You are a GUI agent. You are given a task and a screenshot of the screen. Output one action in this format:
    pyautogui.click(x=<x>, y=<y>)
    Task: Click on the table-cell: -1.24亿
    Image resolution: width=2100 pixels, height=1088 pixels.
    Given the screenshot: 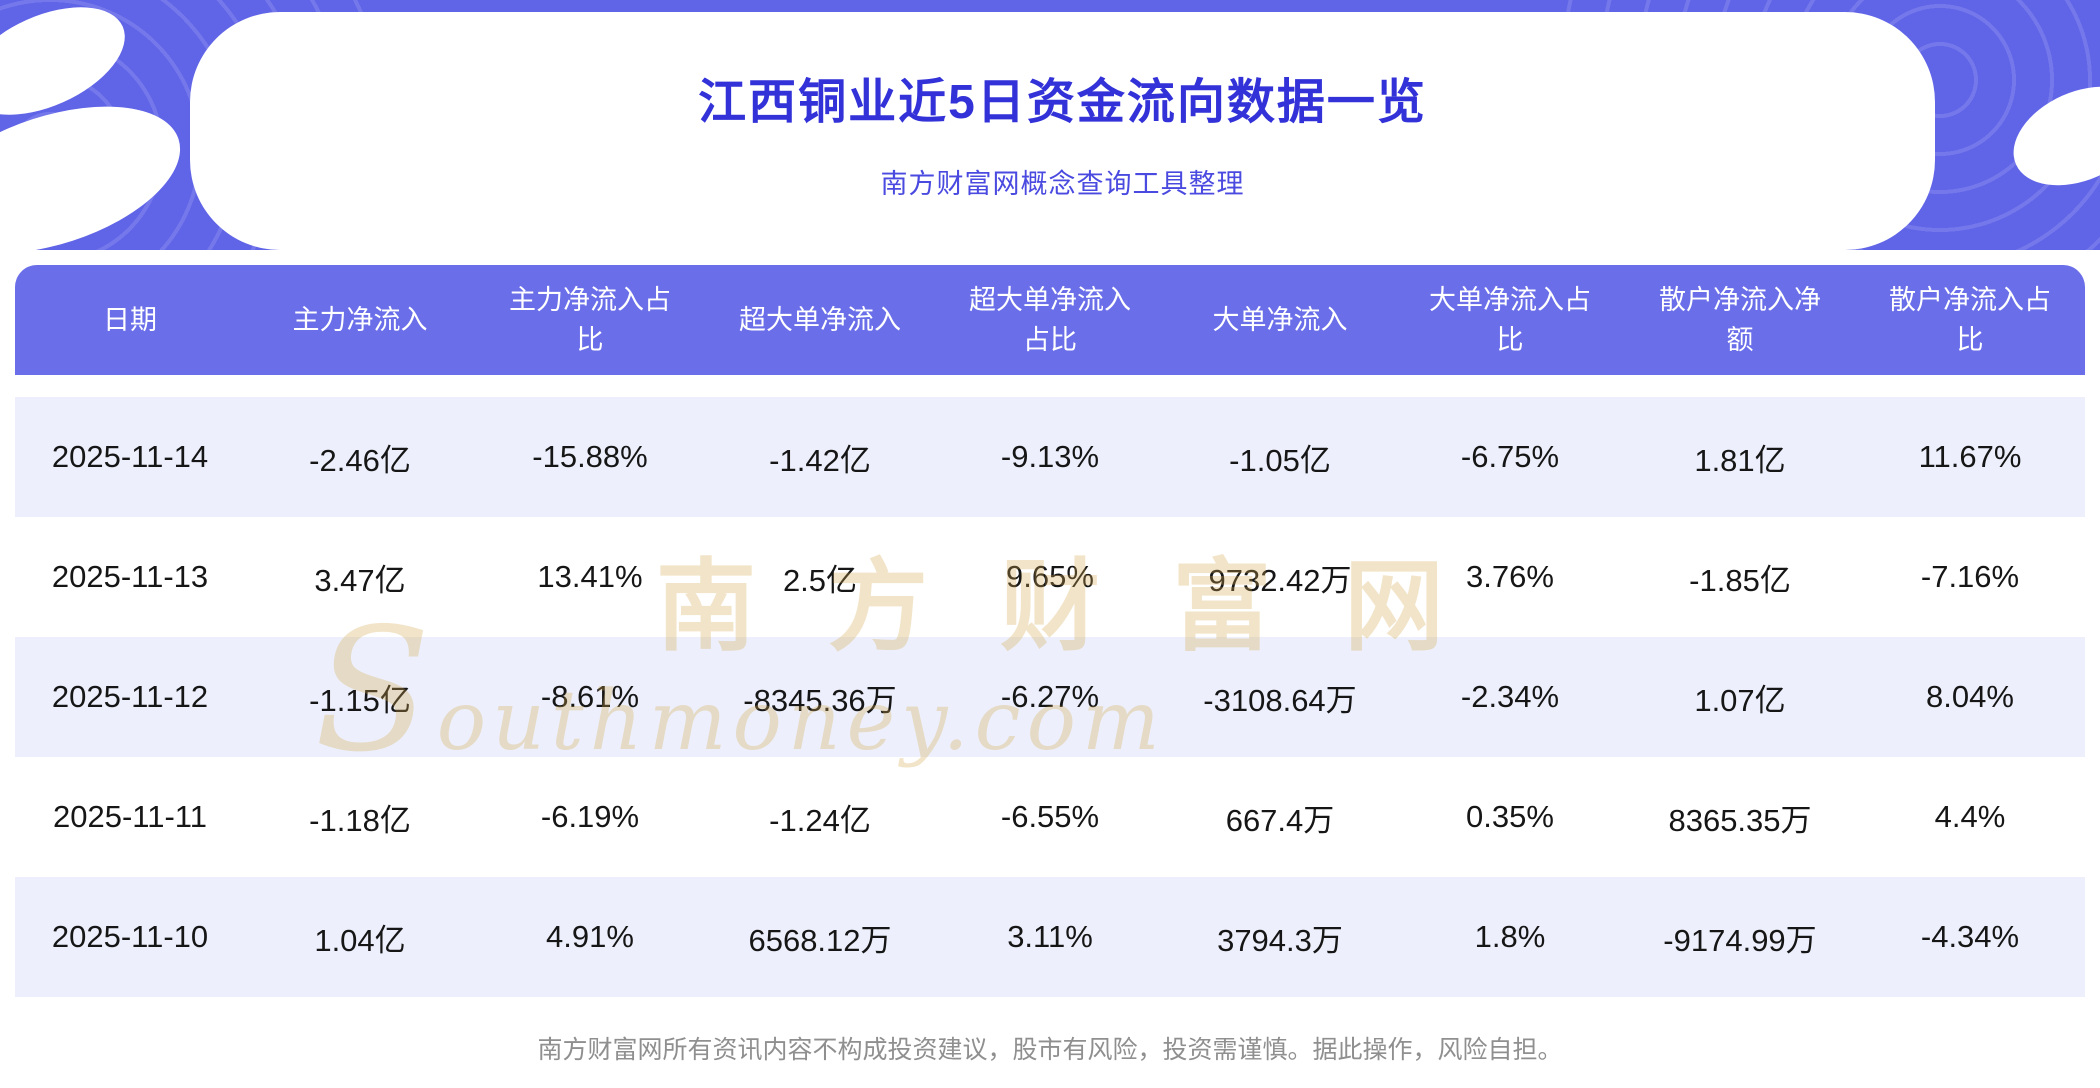 What is the action you would take?
    pyautogui.click(x=820, y=820)
    